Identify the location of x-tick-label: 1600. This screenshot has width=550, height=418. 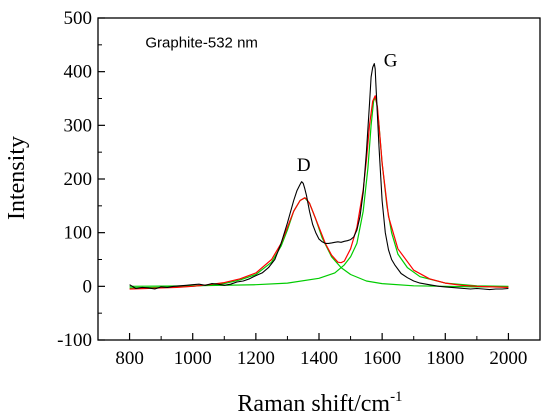
(382, 358).